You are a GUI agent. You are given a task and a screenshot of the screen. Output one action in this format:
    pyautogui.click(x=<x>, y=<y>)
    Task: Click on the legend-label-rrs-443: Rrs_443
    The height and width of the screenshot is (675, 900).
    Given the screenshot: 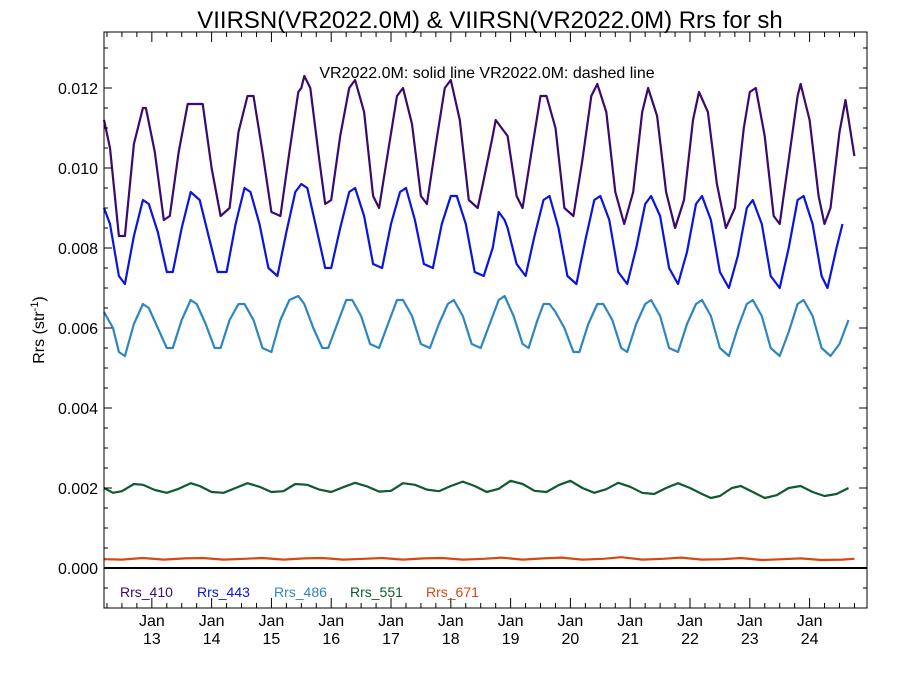 What is the action you would take?
    pyautogui.click(x=223, y=592)
    